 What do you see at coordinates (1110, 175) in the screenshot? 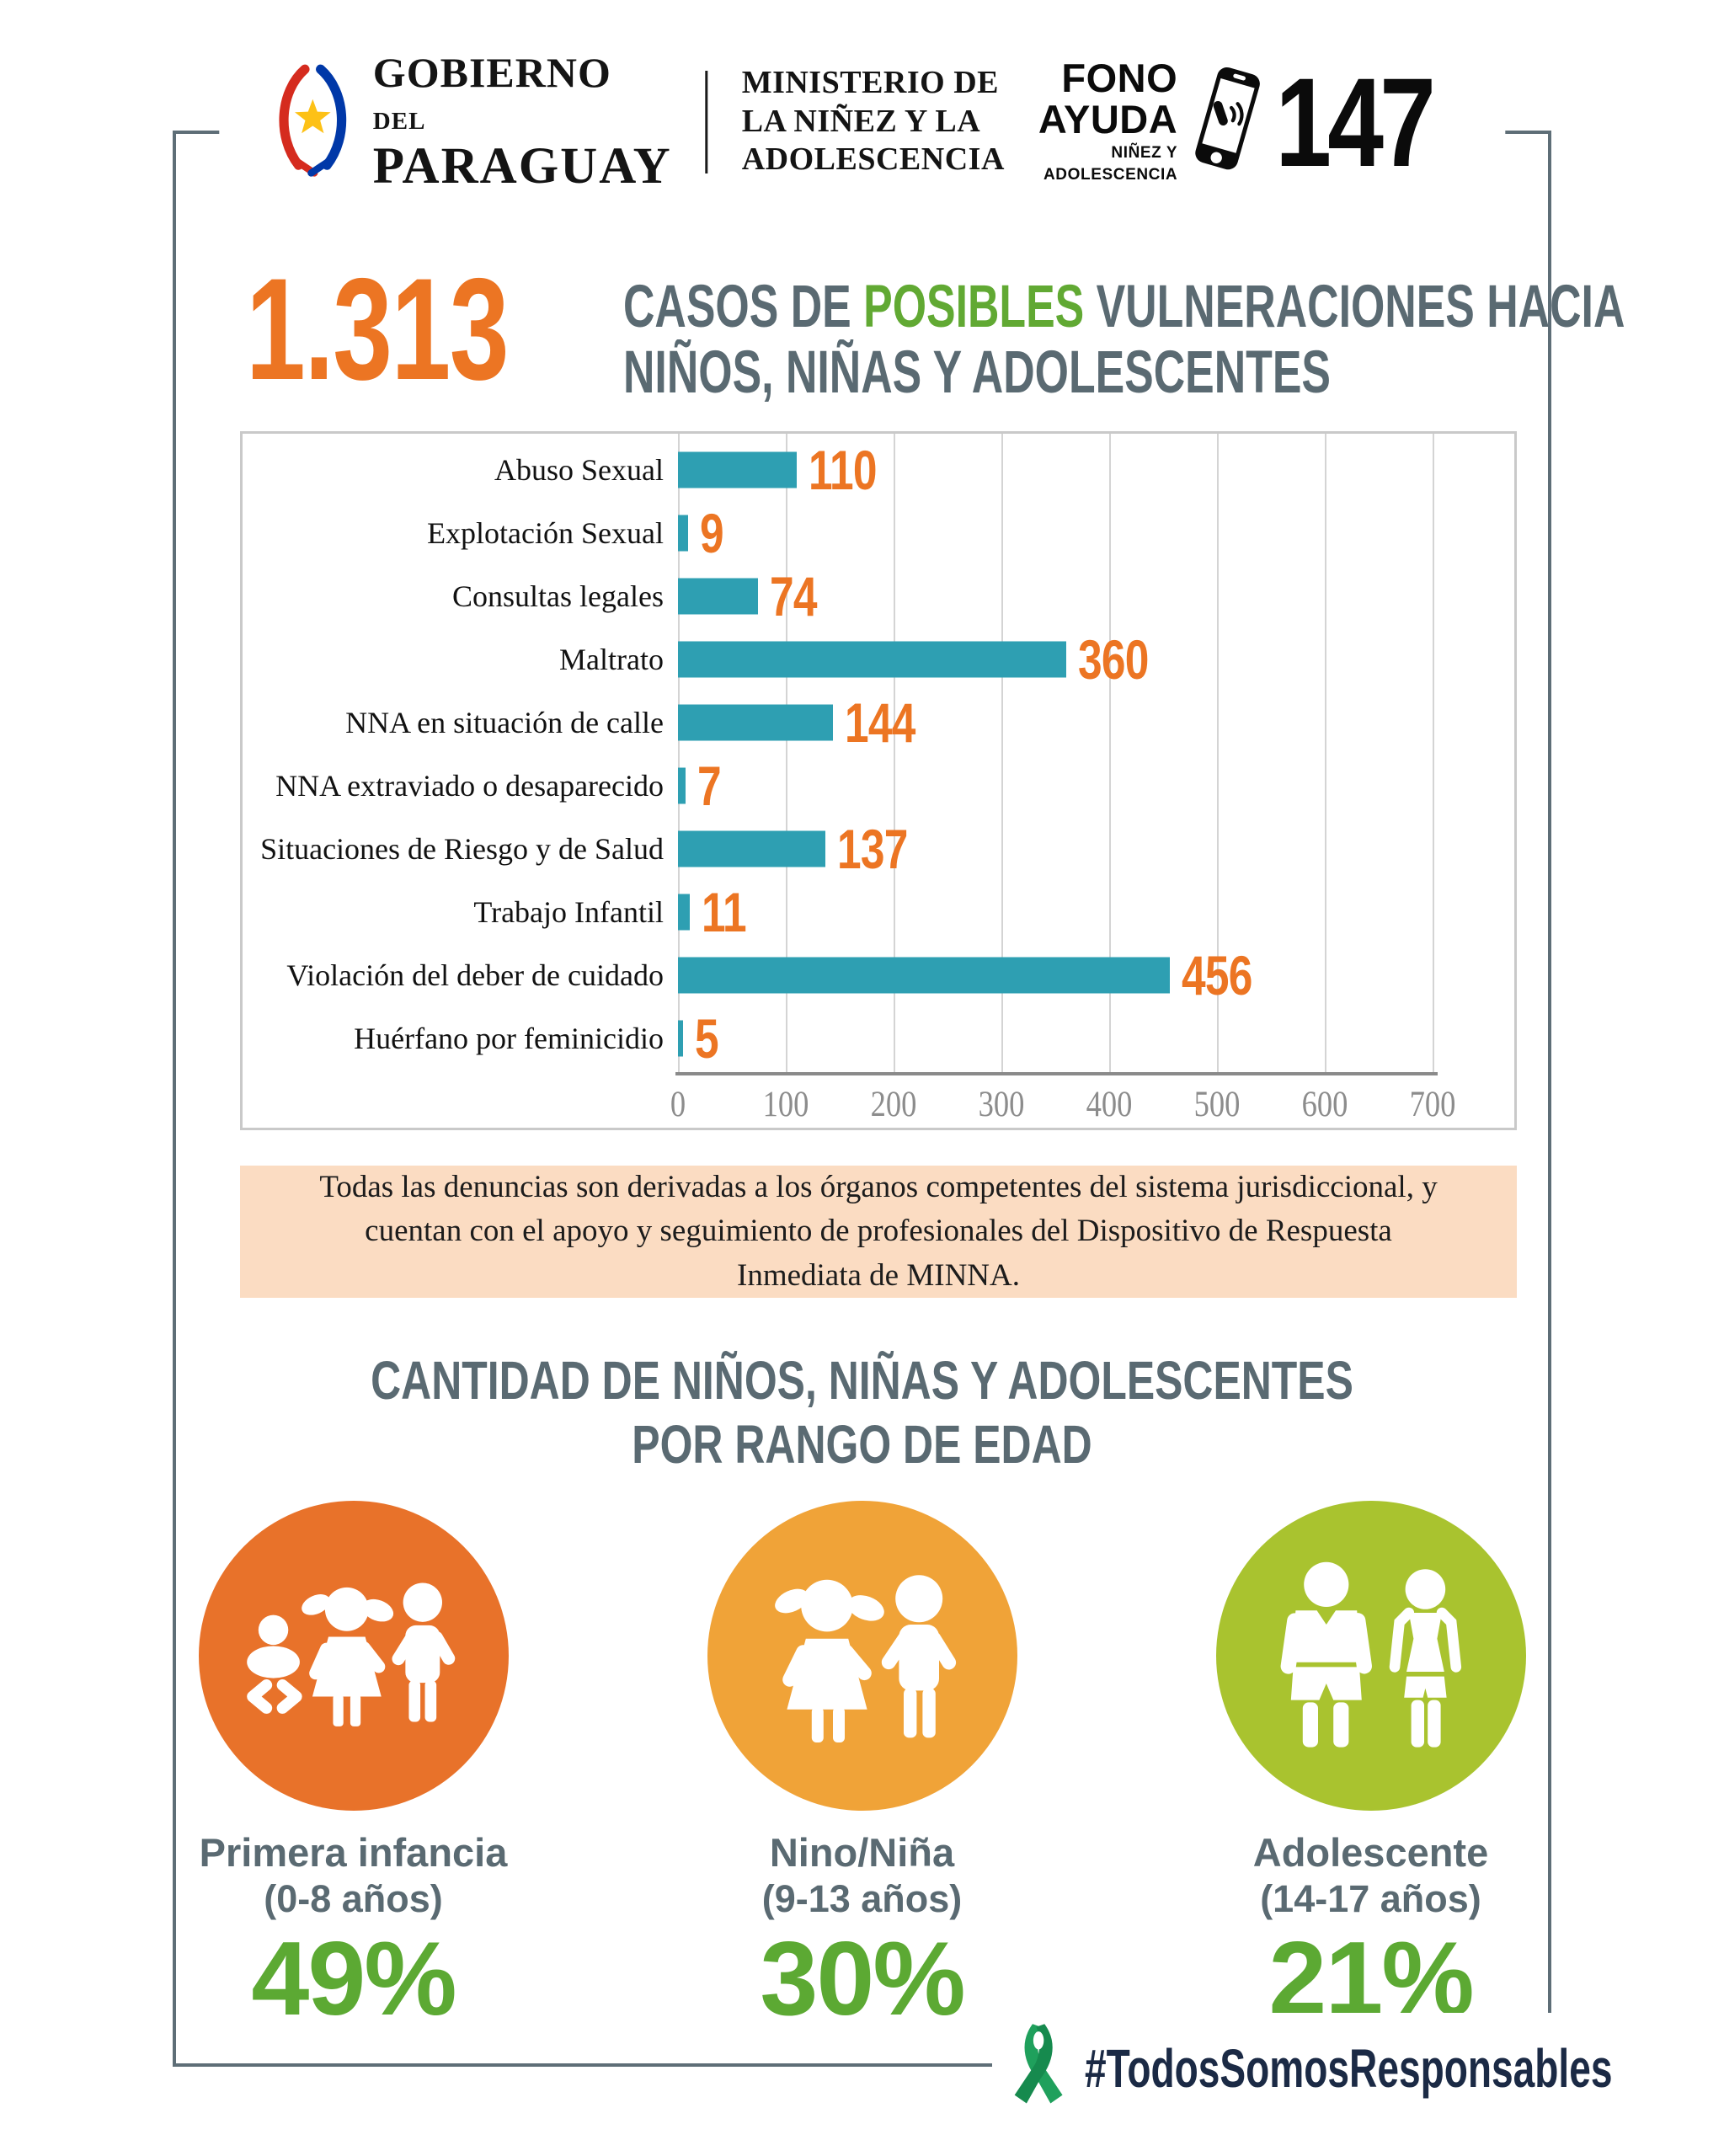
I see `fono-sub2: ADOLESCENCIA` at bounding box center [1110, 175].